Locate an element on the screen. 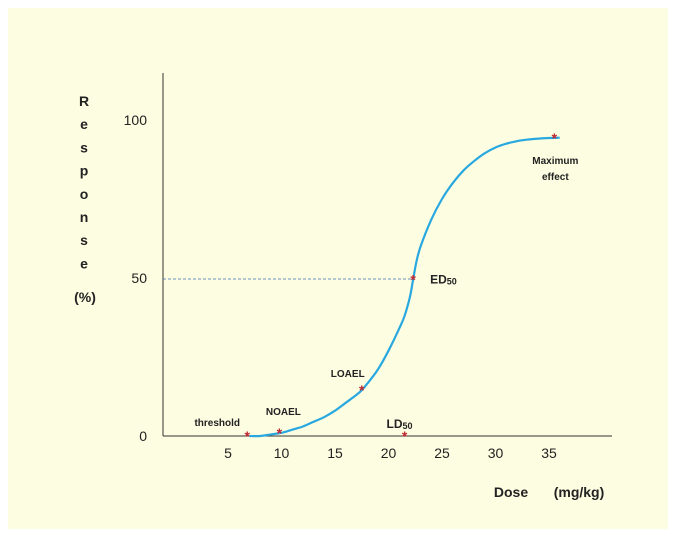 This screenshot has height=536, width=676. y-tick-label: 50 is located at coordinates (139, 278).